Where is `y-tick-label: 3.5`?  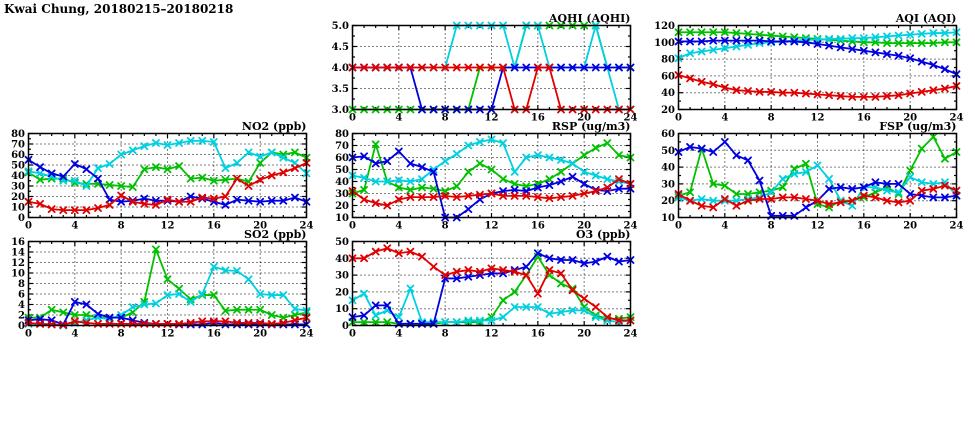
y-tick-label: 3.5 is located at coordinates (340, 89).